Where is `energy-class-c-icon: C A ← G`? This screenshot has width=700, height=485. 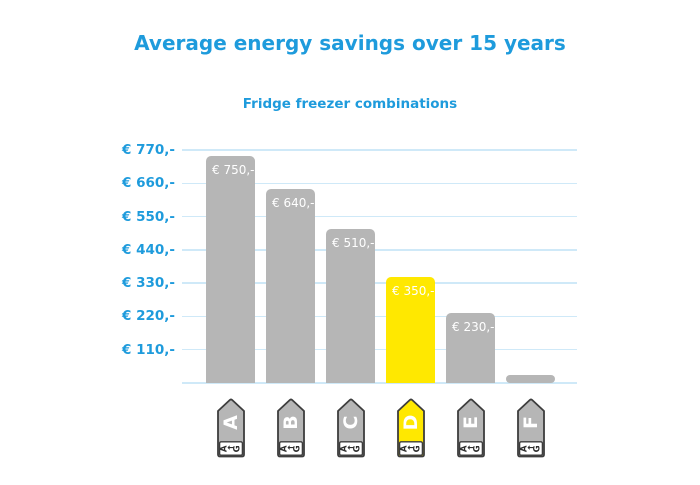 energy-class-c-icon: C A ← G is located at coordinates (351, 428).